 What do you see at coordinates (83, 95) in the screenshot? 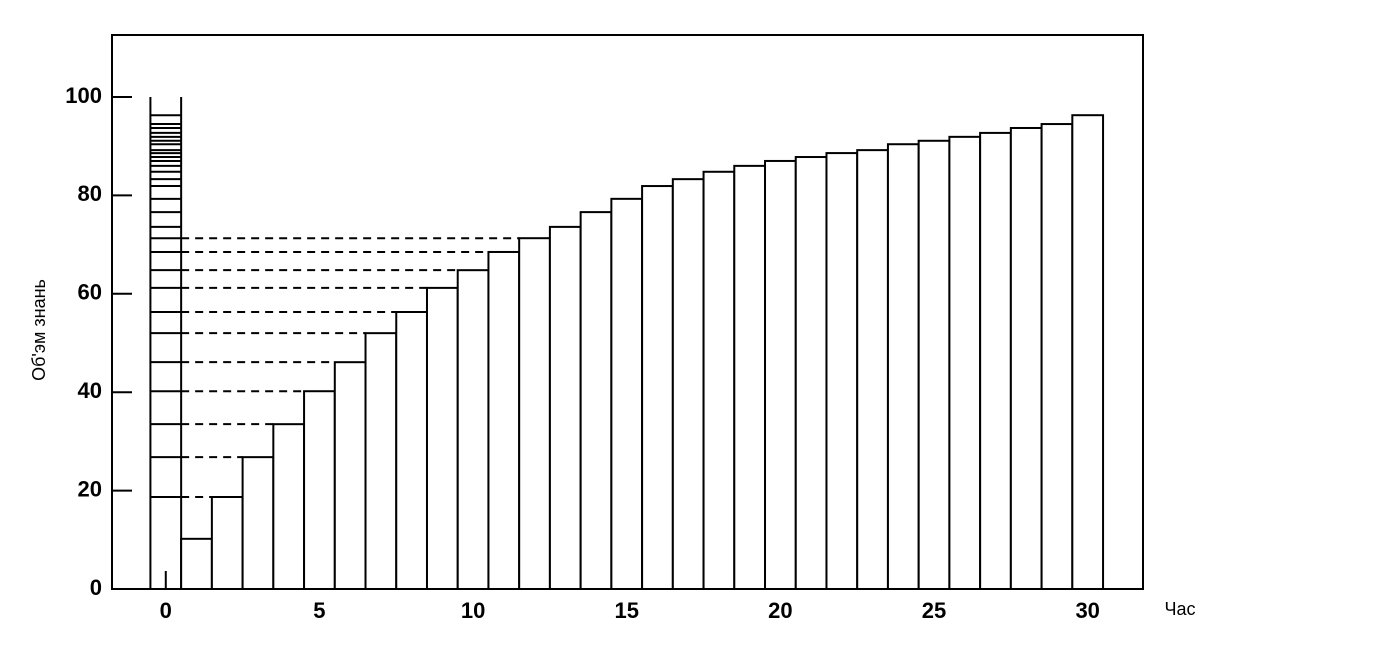
I see `y-tick-label: 100` at bounding box center [83, 95].